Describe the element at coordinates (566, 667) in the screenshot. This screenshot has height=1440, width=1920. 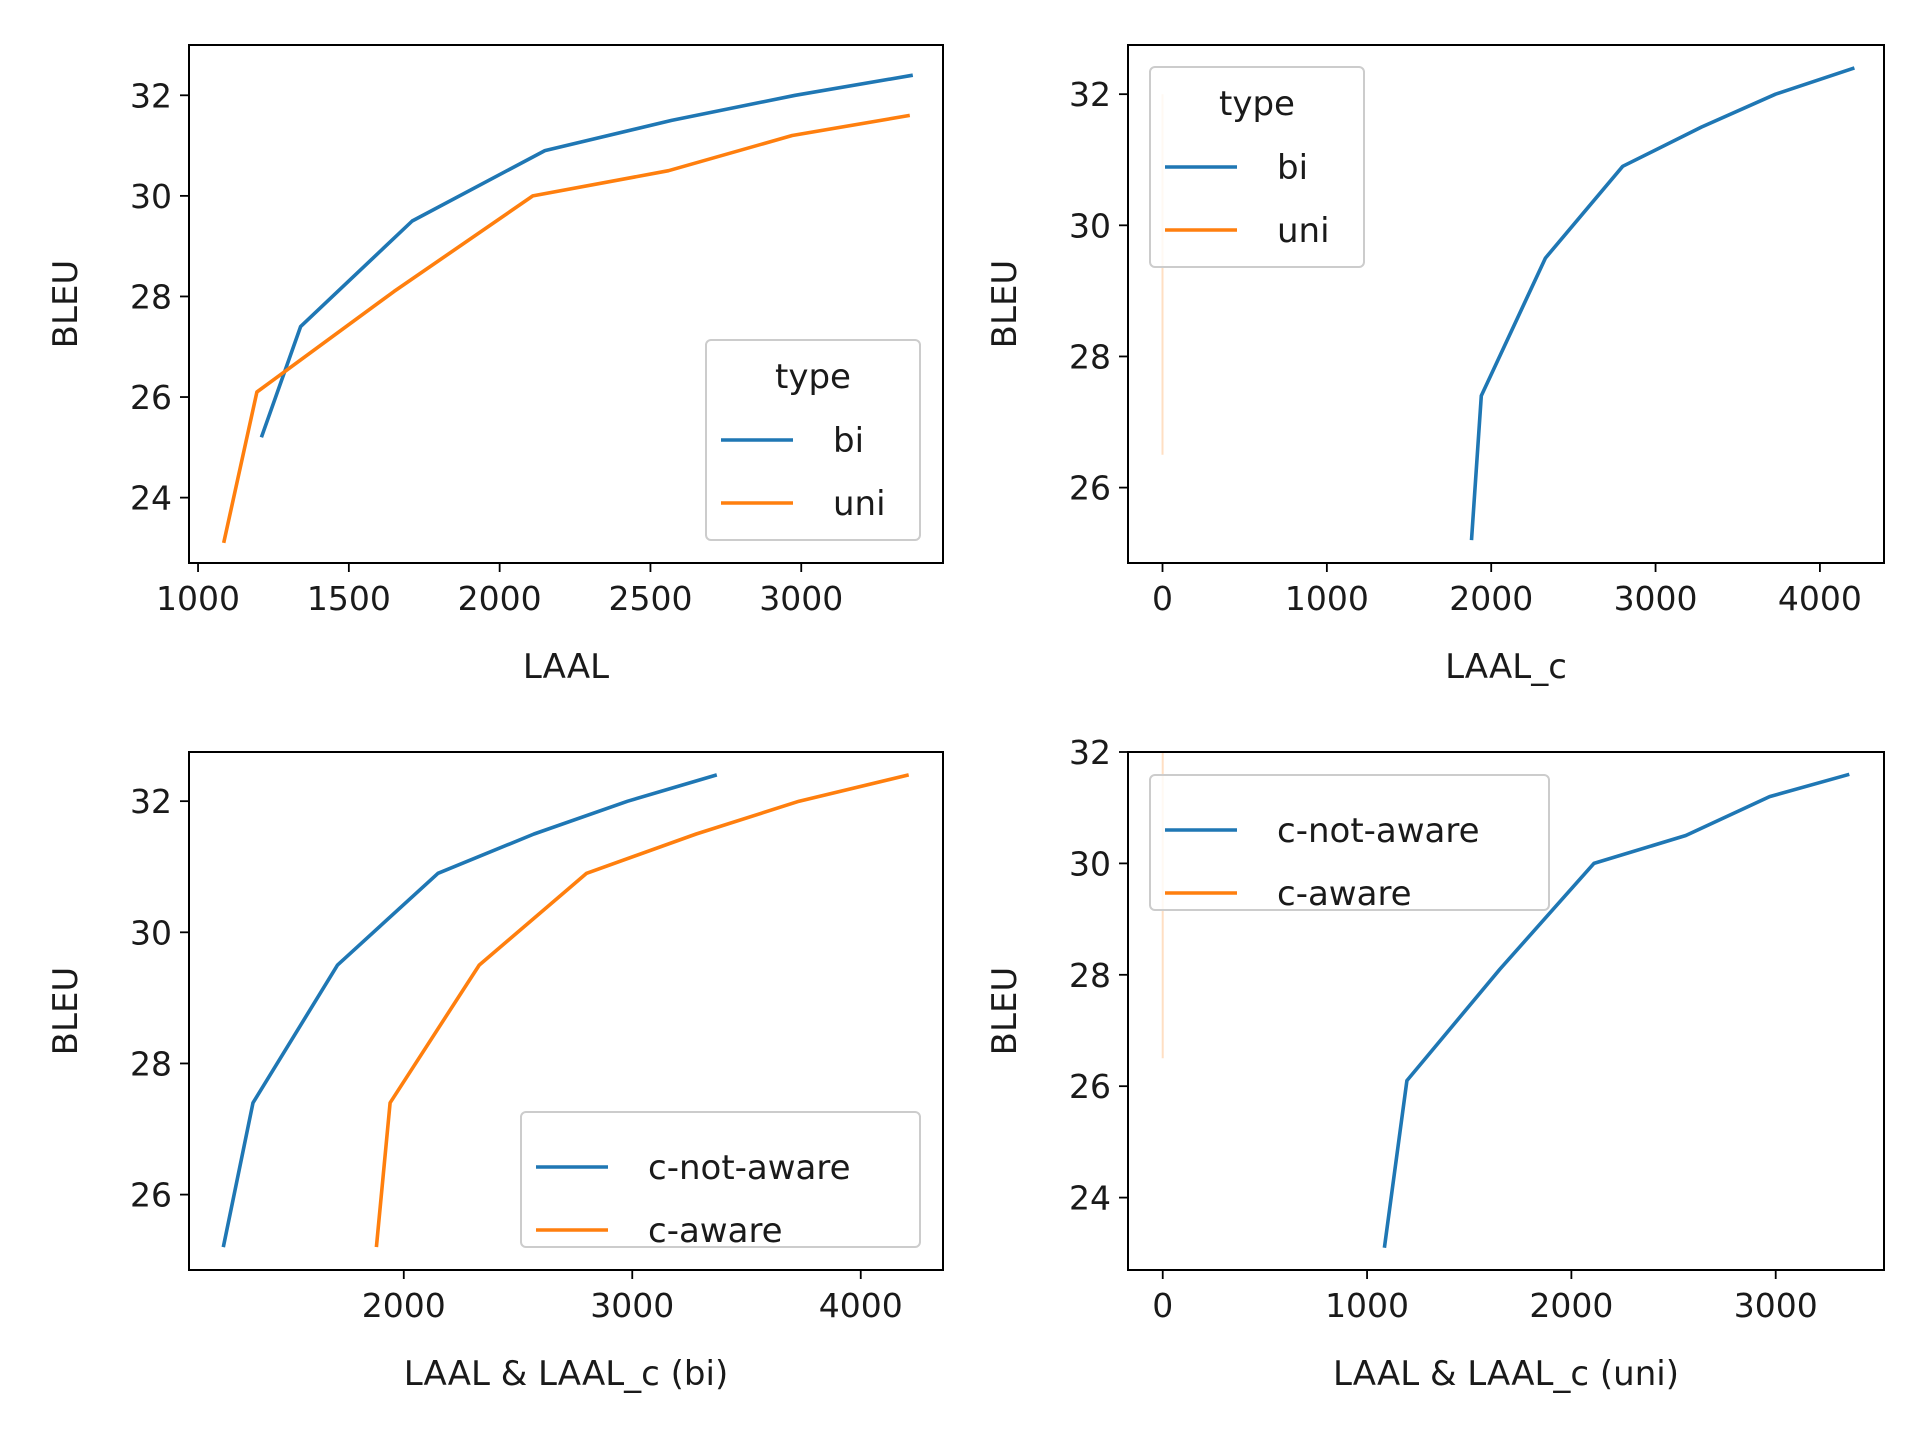
I see `x-axis-label: LAAL` at that location.